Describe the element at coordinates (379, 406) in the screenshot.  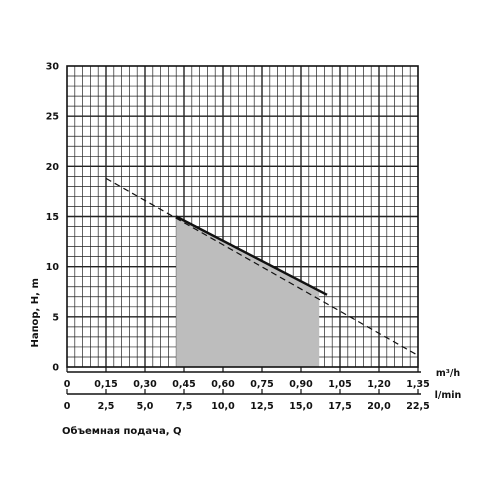
I see `x-tick-label-lmin: 20,0` at that location.